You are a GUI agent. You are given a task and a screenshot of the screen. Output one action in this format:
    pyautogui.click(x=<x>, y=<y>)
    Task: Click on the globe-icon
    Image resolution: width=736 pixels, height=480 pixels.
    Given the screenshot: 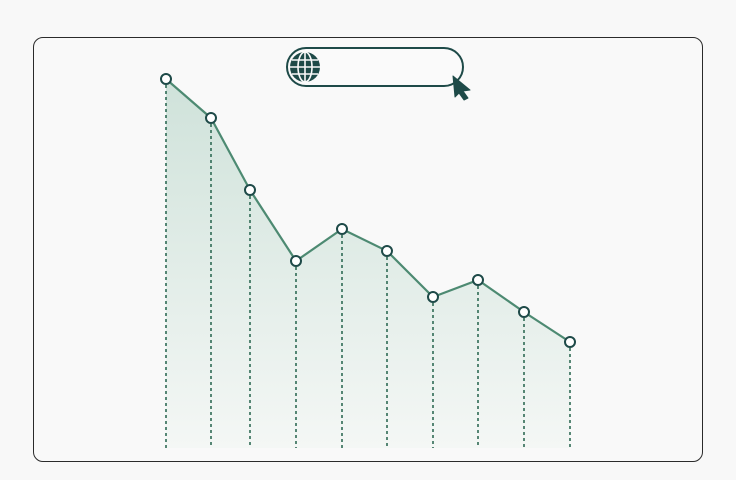 What is the action you would take?
    pyautogui.click(x=305, y=67)
    